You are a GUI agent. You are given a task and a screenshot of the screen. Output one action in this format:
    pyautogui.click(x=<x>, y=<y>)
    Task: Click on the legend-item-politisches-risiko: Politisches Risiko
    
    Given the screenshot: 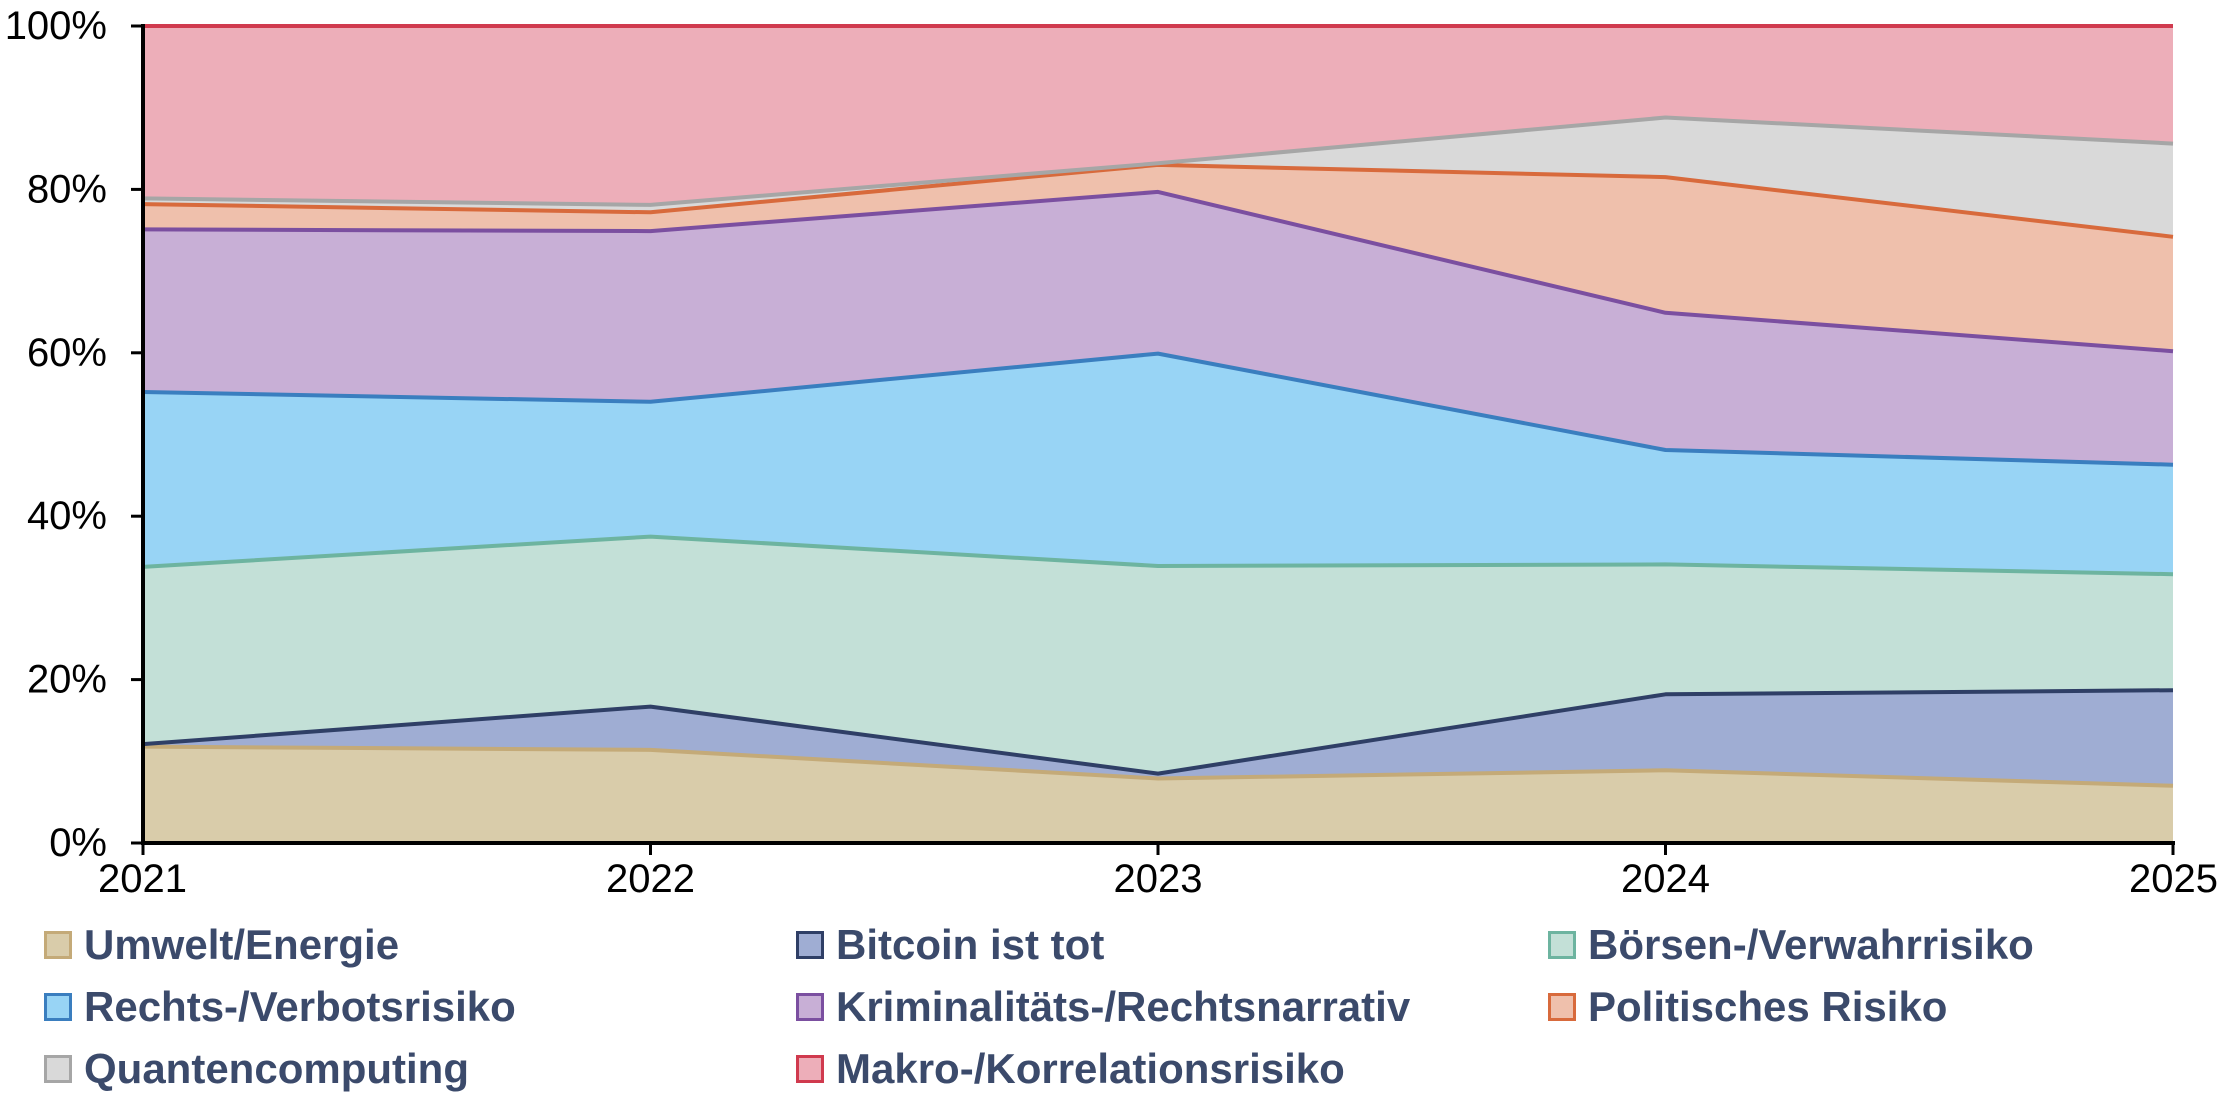 What is the action you would take?
    pyautogui.click(x=1876, y=1006)
    